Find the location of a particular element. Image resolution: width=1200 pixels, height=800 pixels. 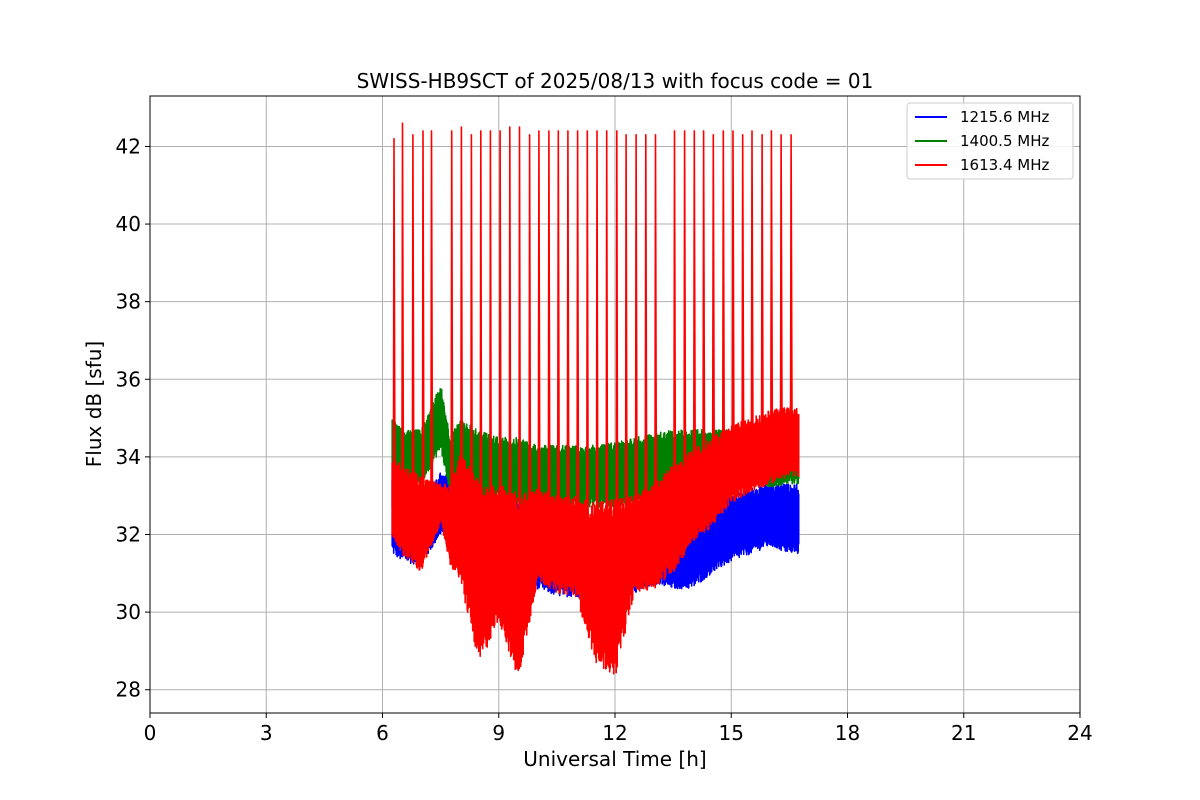

x-axis-label: Universal Time [h] is located at coordinates (614, 759).